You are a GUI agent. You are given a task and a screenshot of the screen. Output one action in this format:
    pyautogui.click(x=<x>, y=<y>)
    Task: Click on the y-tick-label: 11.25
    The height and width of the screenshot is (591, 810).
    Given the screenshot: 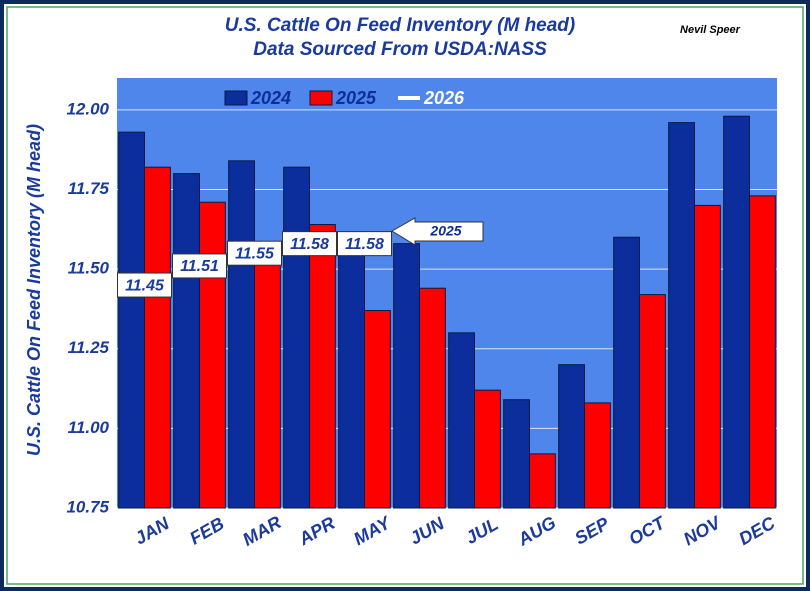 What is the action you would take?
    pyautogui.click(x=89, y=347)
    